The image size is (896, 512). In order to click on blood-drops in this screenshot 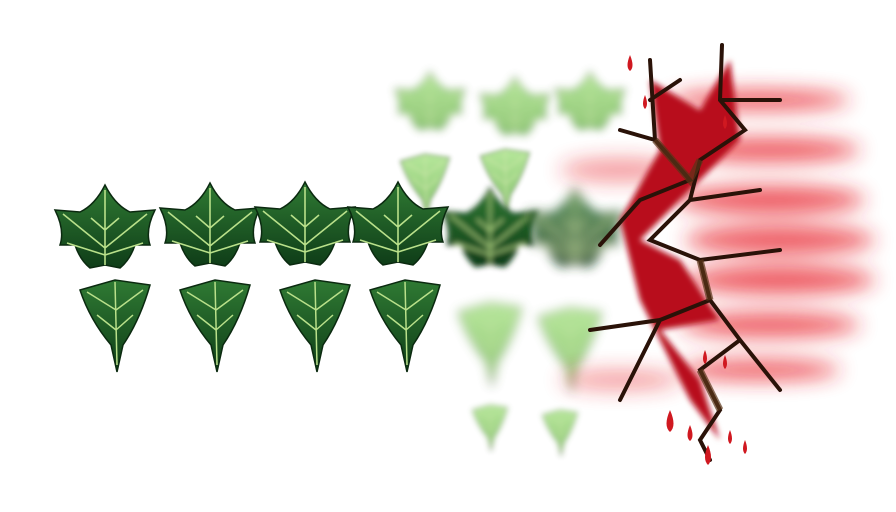, I will do `click(687, 260)`.